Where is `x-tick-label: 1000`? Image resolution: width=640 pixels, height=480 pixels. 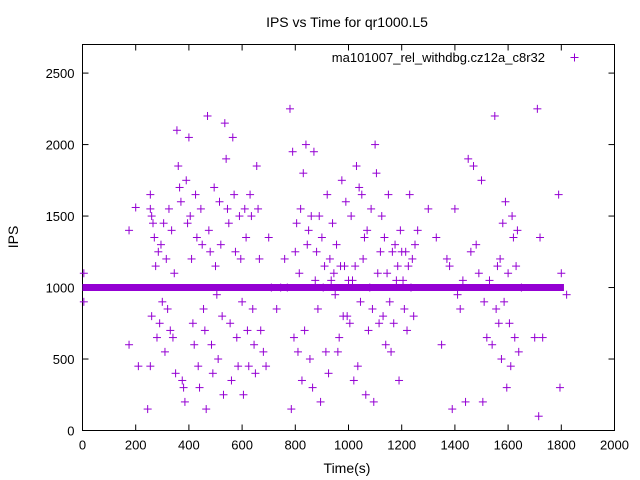
x-tick-label: 1000 is located at coordinates (348, 445).